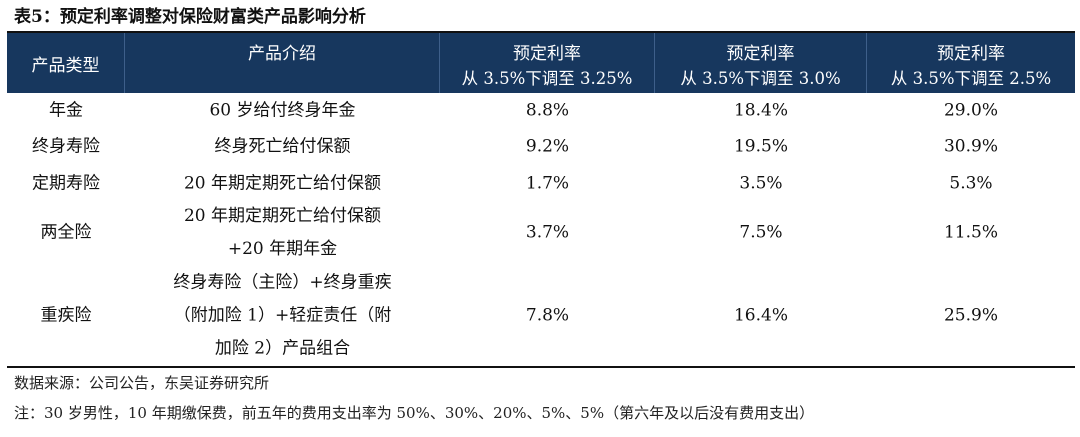  I want to click on row-intro: 终身寿险（主险）+终身重疾 （附加险 1）+轻症责任（附 加险 2）产品组合, so click(282, 316).